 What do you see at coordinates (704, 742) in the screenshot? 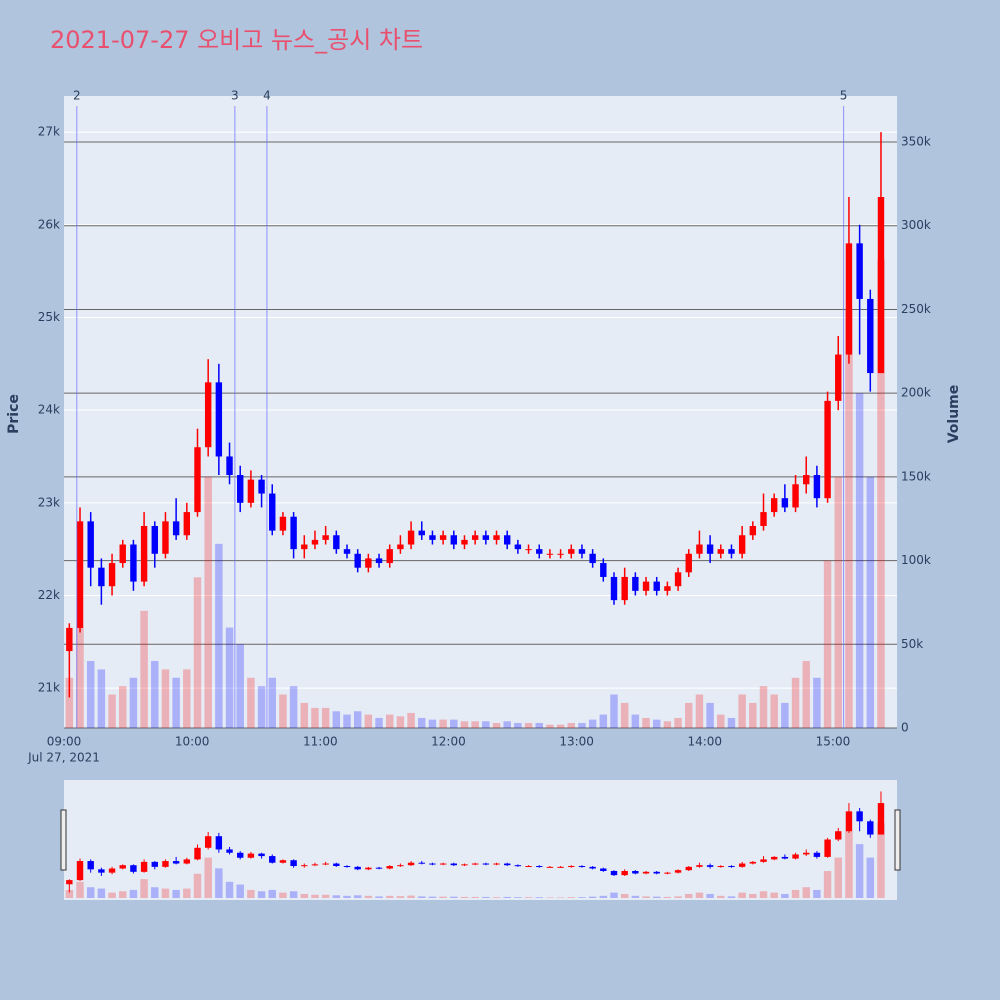
I see `x-tick-label: 14:00` at bounding box center [704, 742].